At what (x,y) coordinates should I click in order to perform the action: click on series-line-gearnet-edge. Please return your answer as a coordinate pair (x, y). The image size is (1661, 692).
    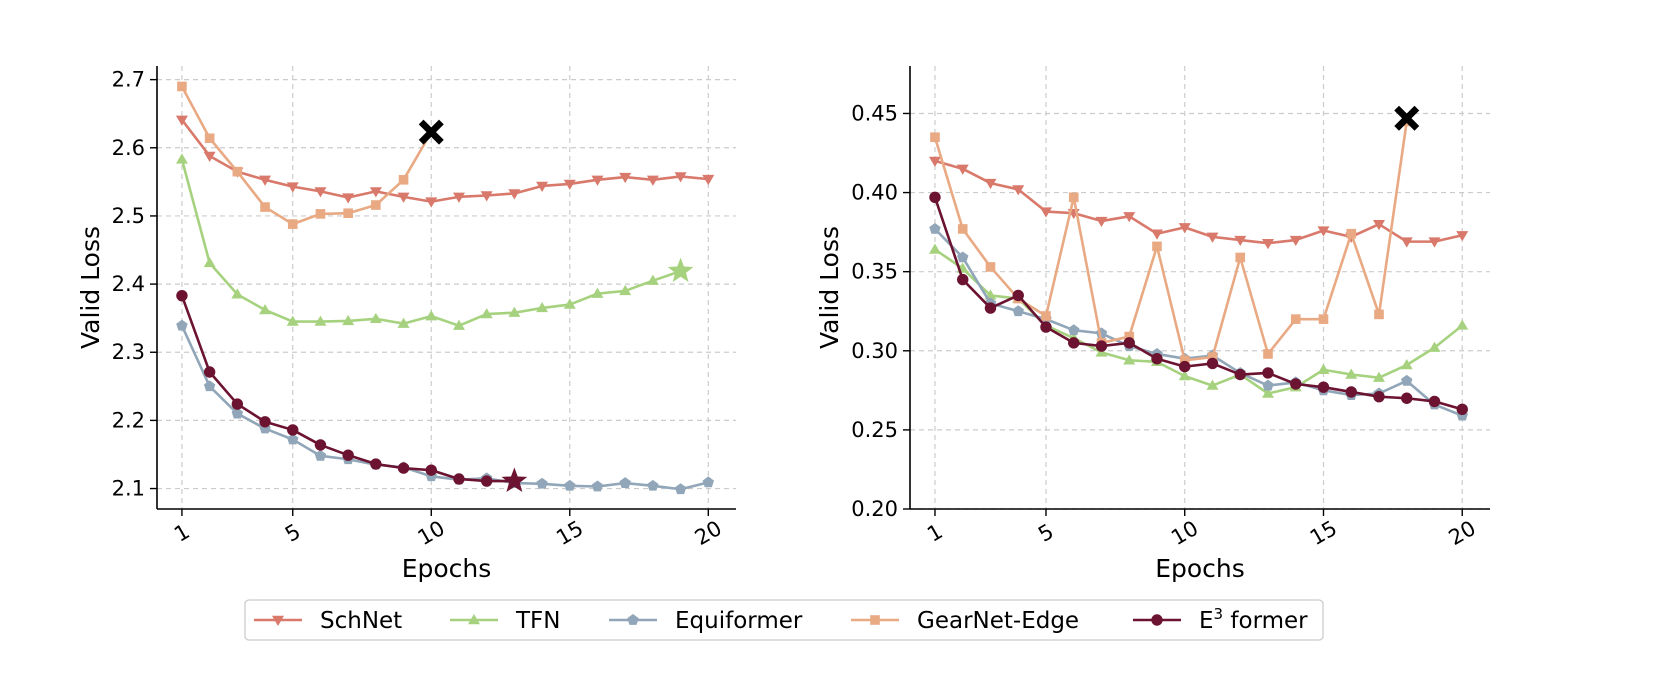
    Looking at the image, I should click on (306, 155).